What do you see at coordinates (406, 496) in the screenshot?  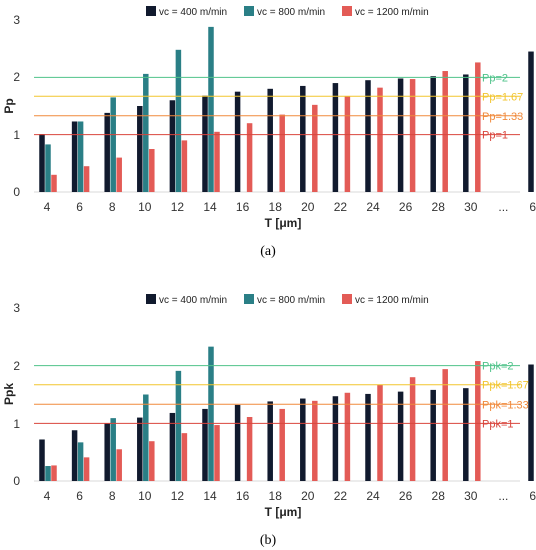 I see `x-tick-label: 26` at bounding box center [406, 496].